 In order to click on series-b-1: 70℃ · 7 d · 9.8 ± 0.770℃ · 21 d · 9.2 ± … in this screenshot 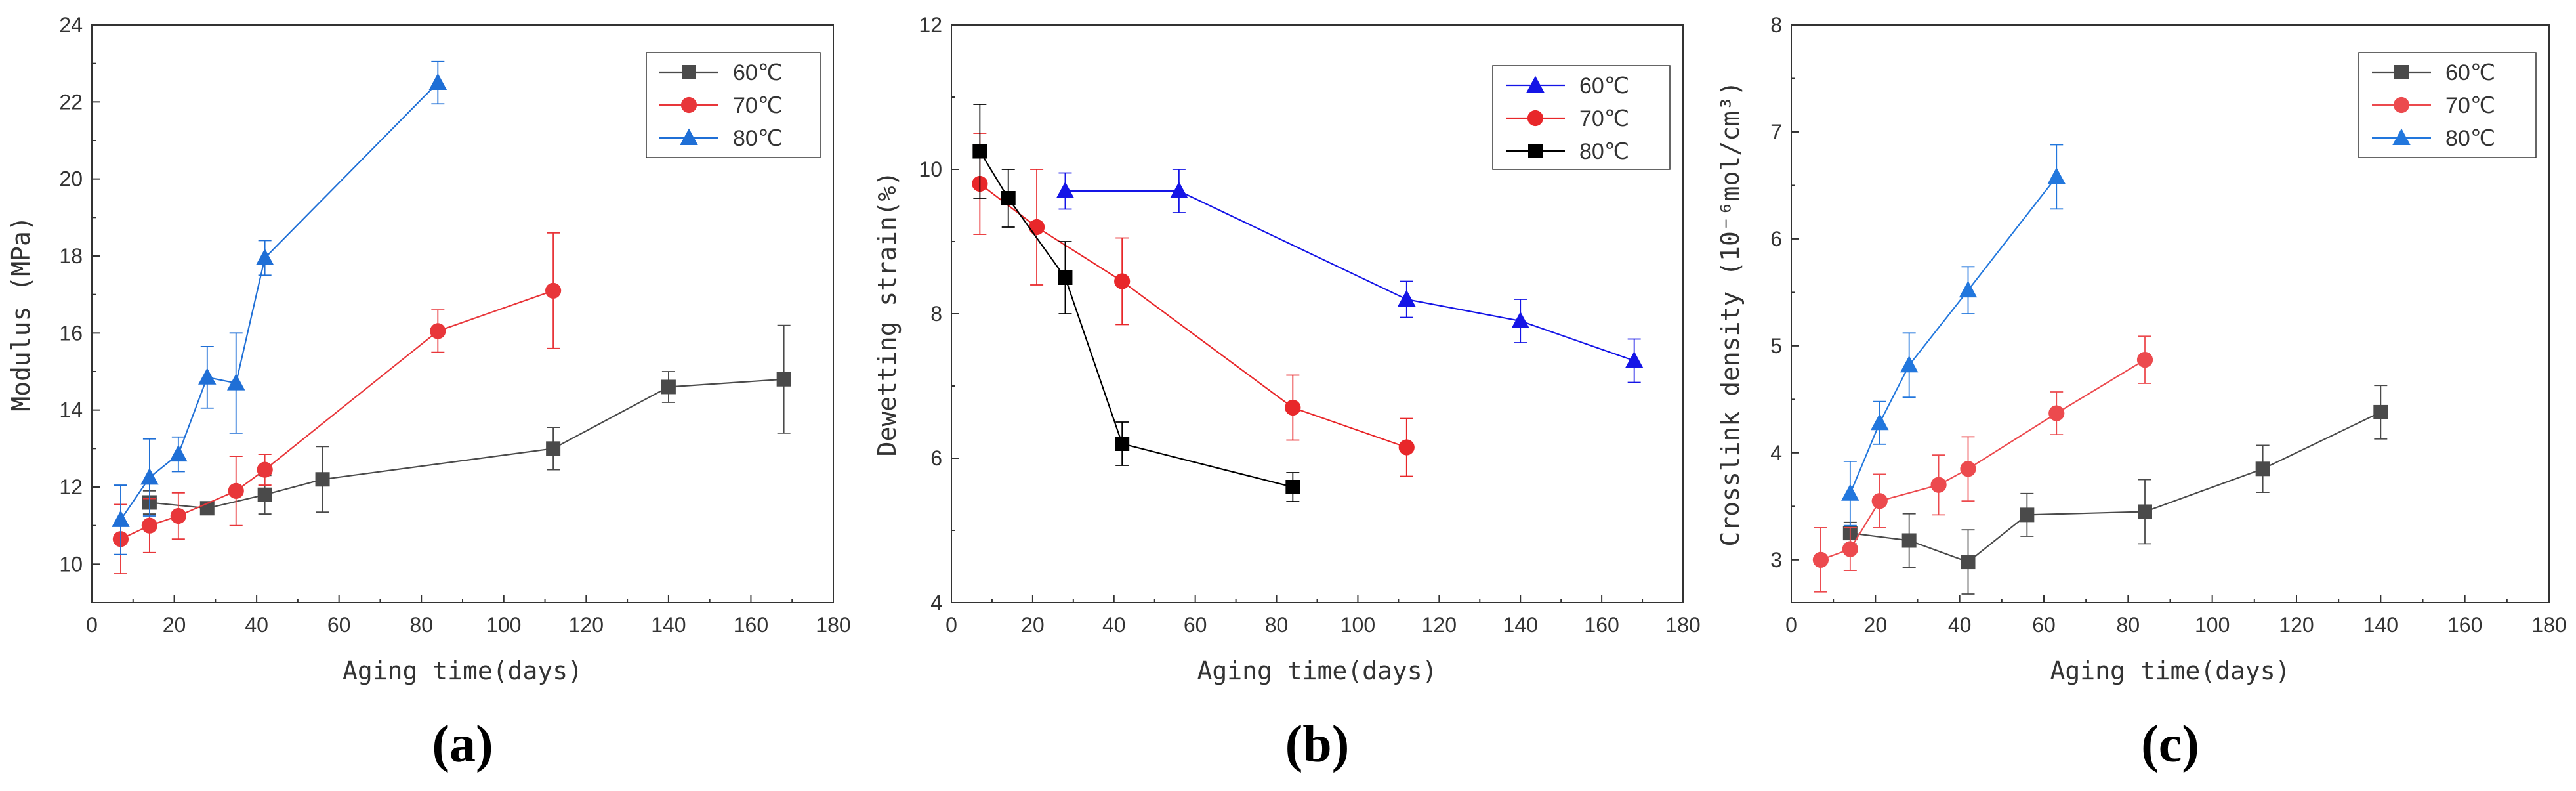, I will do `click(1194, 305)`.